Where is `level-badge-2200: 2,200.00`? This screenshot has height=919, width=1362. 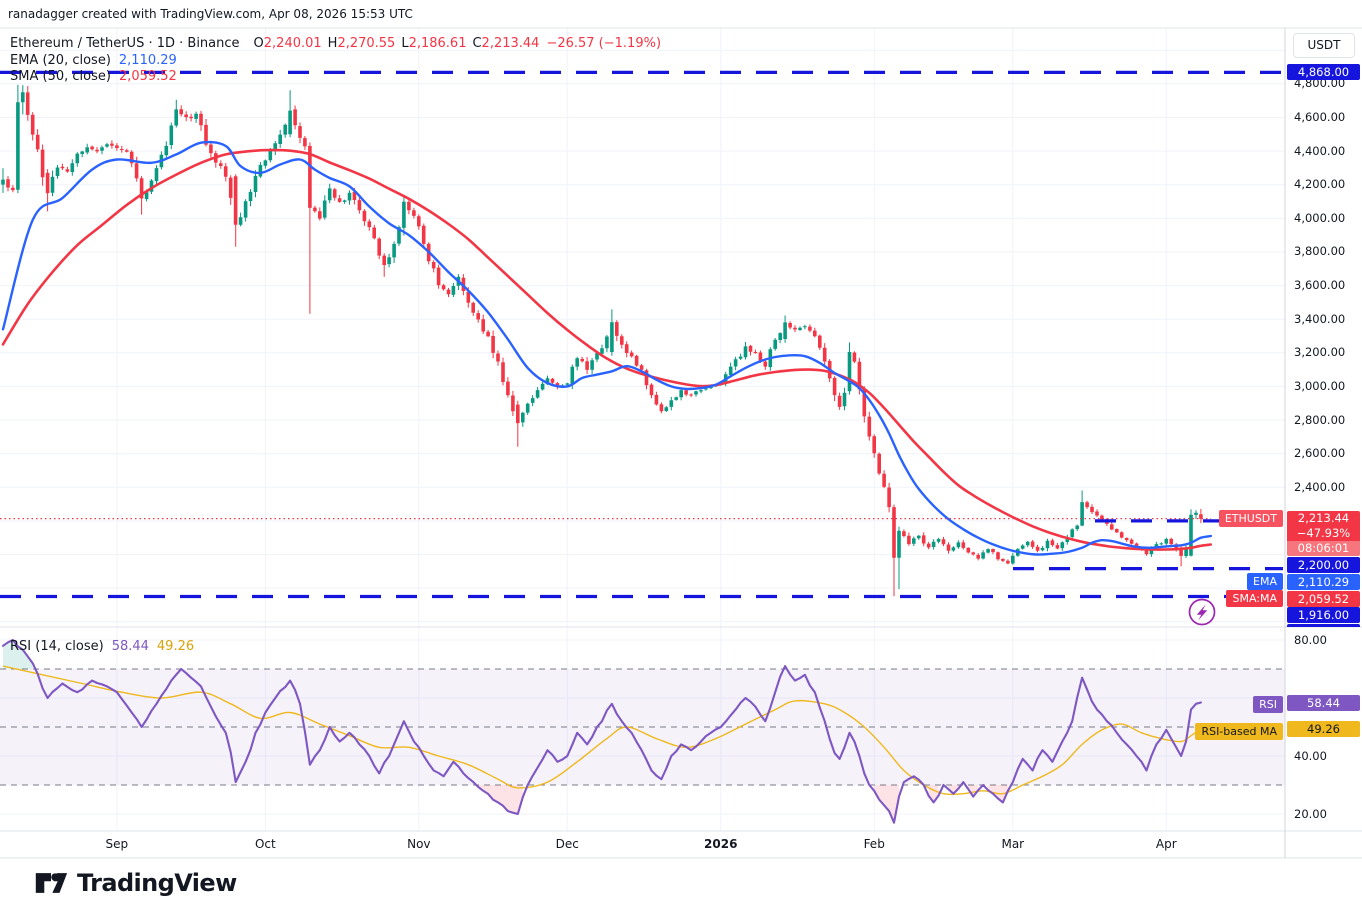 level-badge-2200: 2,200.00 is located at coordinates (1323, 565).